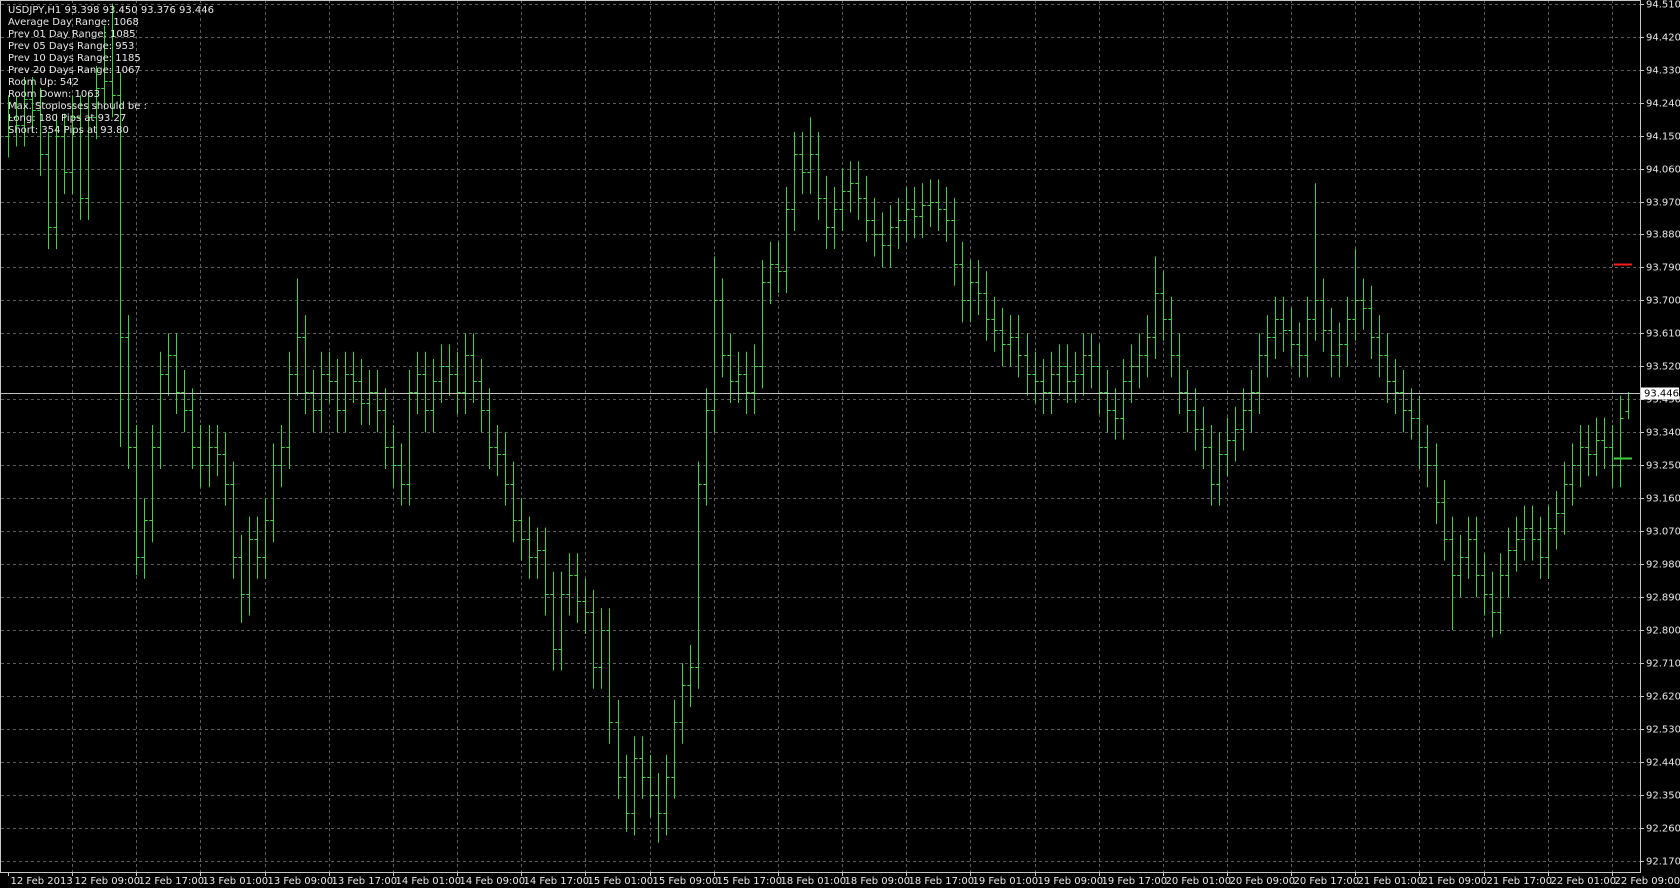 This screenshot has width=1680, height=888. I want to click on y-tick-label: 93.700, so click(1663, 301).